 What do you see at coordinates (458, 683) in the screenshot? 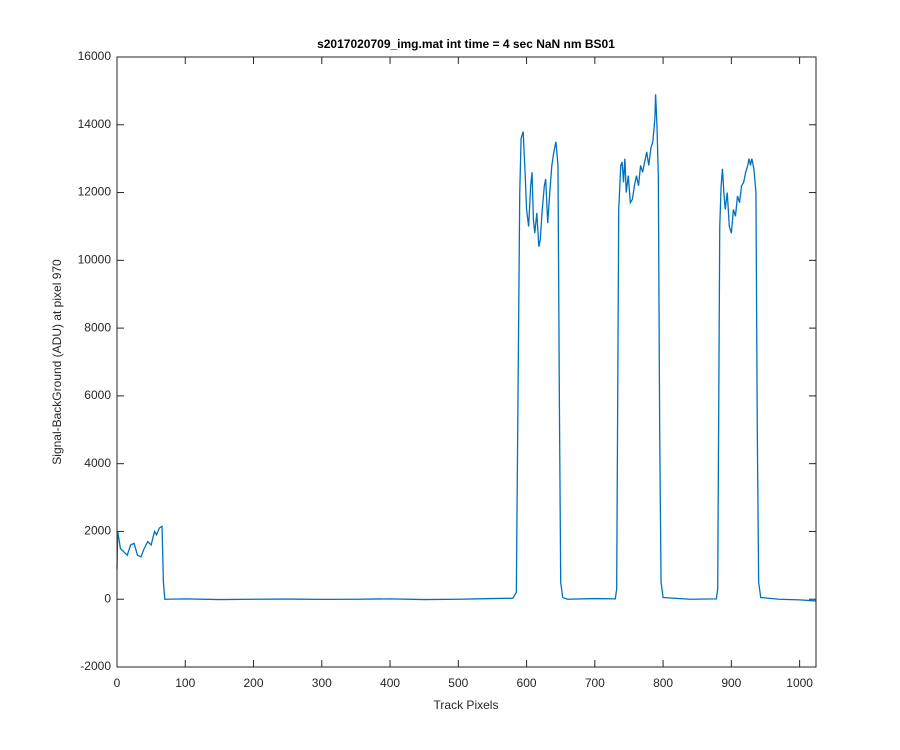
I see `x-tick-label: 500` at bounding box center [458, 683].